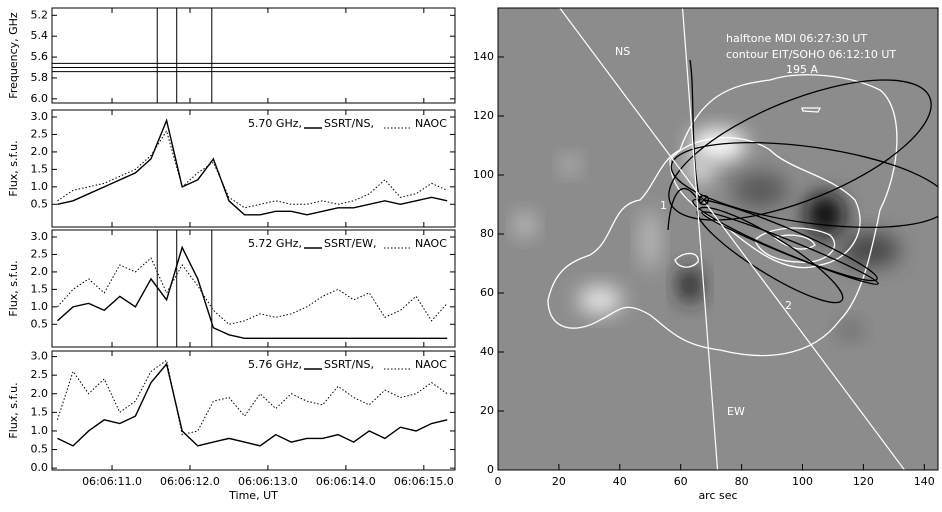  Describe the element at coordinates (13, 55) in the screenshot. I see `y-axis-label: Frequency, GHz` at that location.